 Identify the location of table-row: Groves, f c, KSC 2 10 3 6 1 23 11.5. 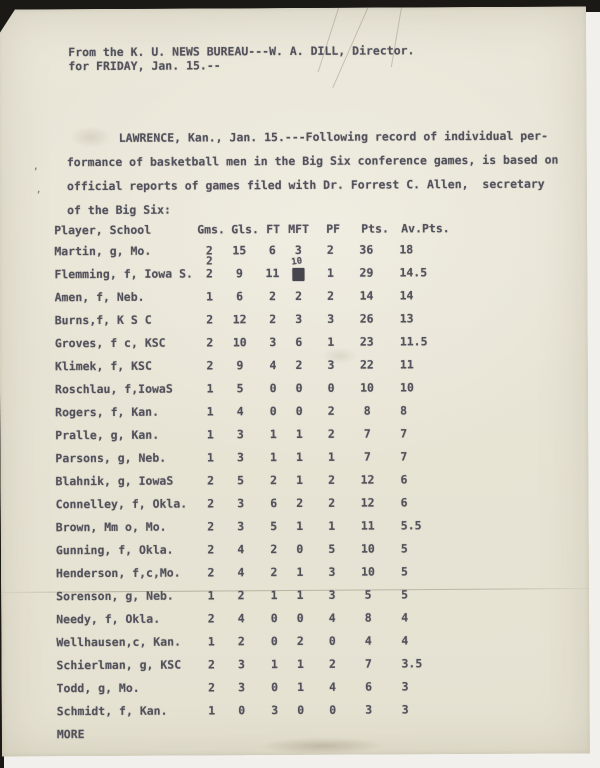
(294, 346).